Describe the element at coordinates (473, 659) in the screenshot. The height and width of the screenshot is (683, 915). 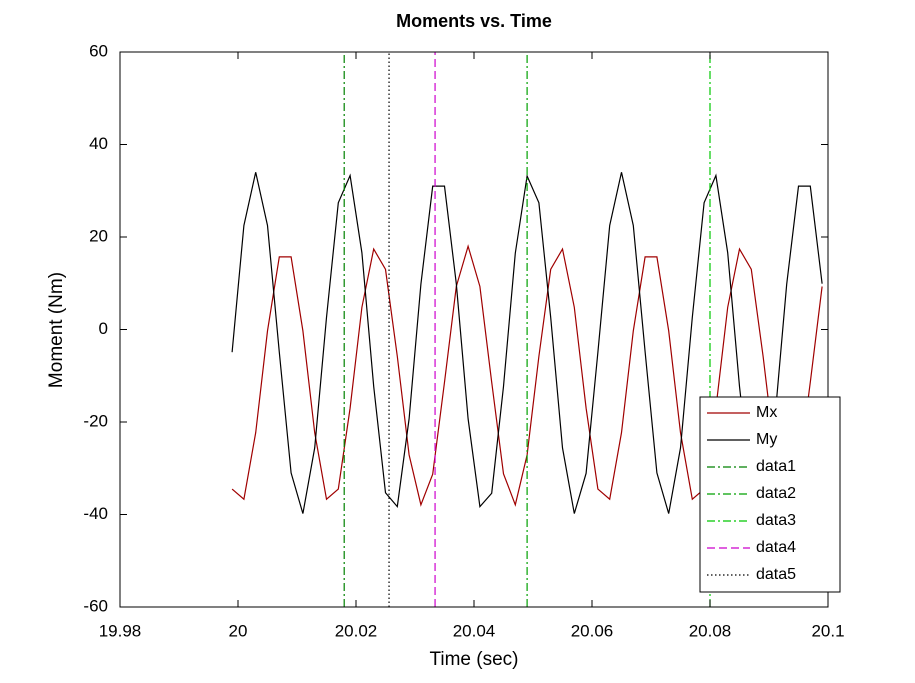
I see `x-axis-label: Time (sec)` at that location.